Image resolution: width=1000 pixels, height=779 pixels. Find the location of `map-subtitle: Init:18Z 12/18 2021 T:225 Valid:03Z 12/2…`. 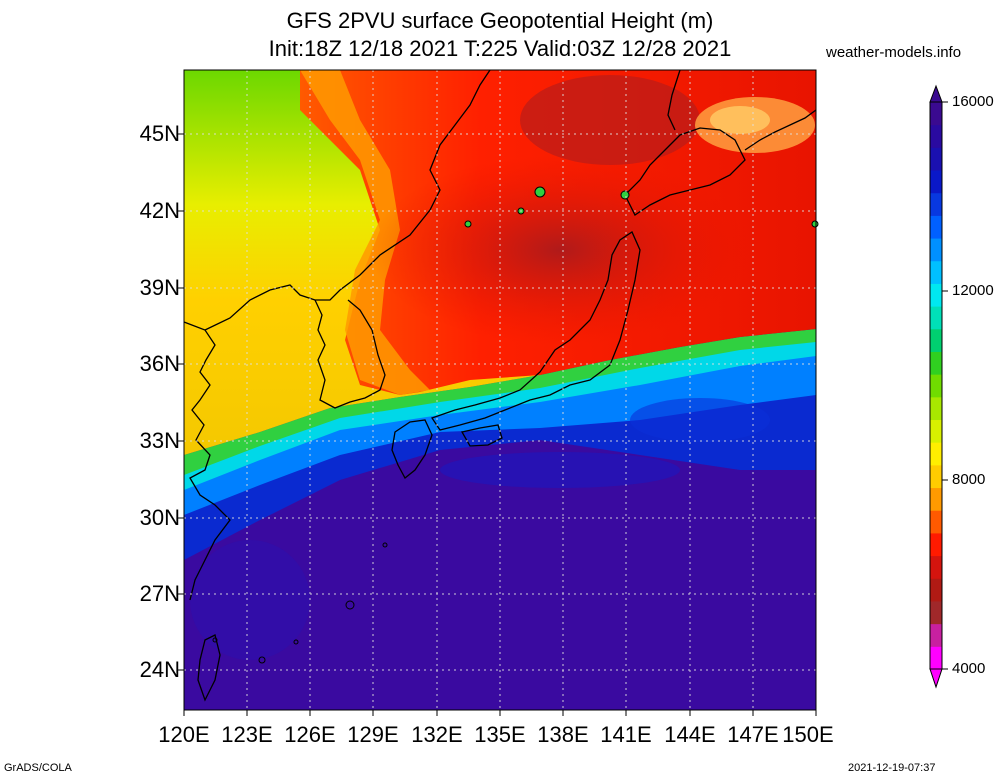

map-subtitle: Init:18Z 12/18 2021 T:225 Valid:03Z 12/2… is located at coordinates (500, 48).